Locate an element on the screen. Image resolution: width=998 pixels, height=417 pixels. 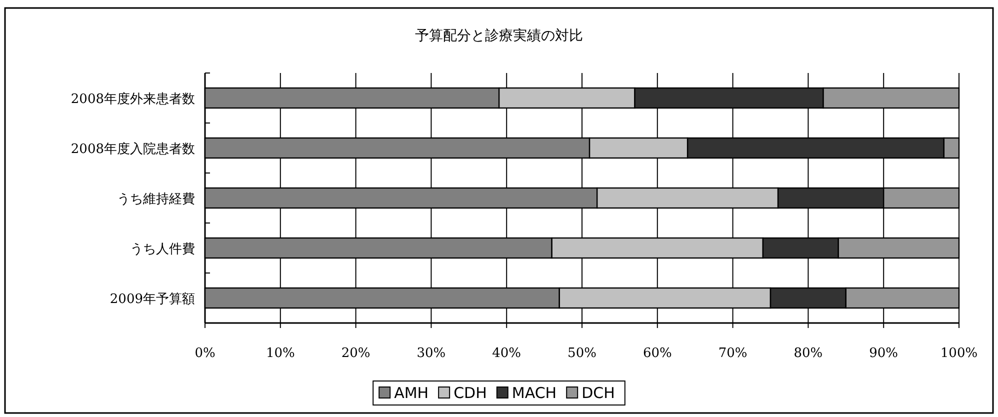
y-tick-label: 2008年度入院患者数 is located at coordinates (132, 149).